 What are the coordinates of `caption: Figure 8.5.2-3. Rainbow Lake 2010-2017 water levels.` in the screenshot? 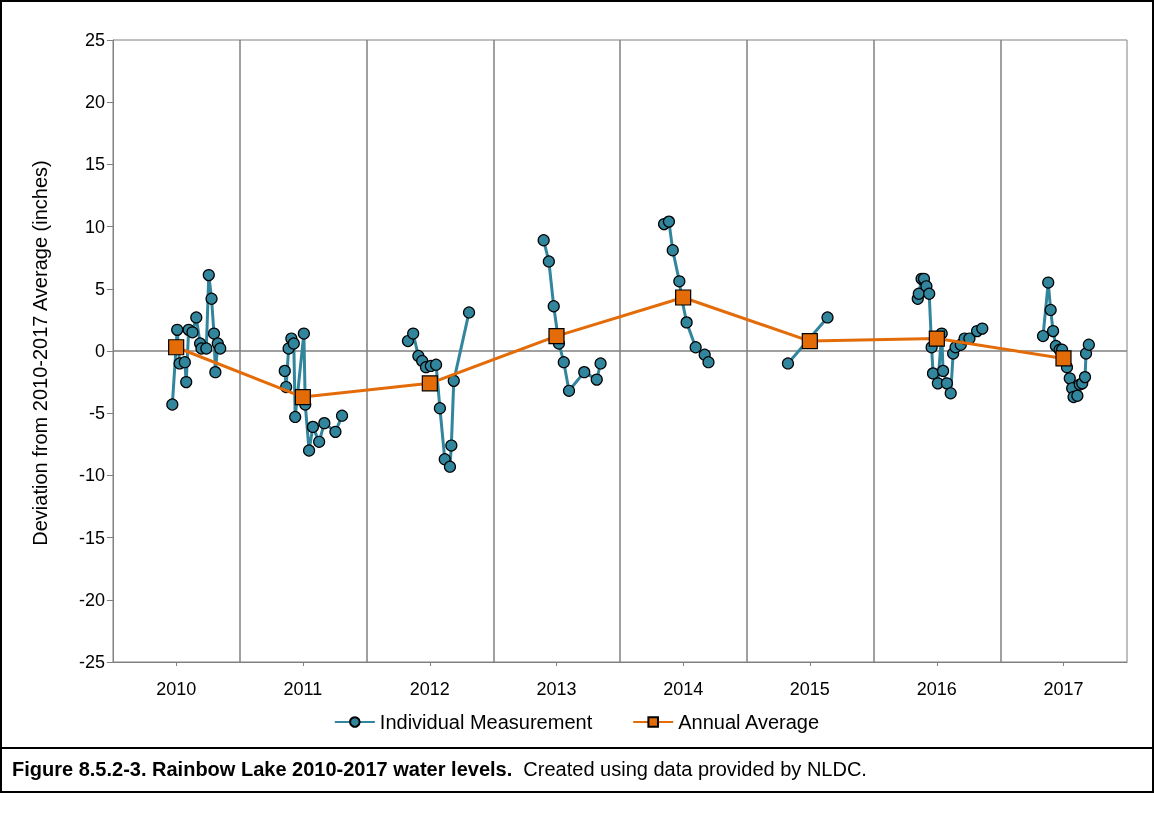 It's located at (263, 769).